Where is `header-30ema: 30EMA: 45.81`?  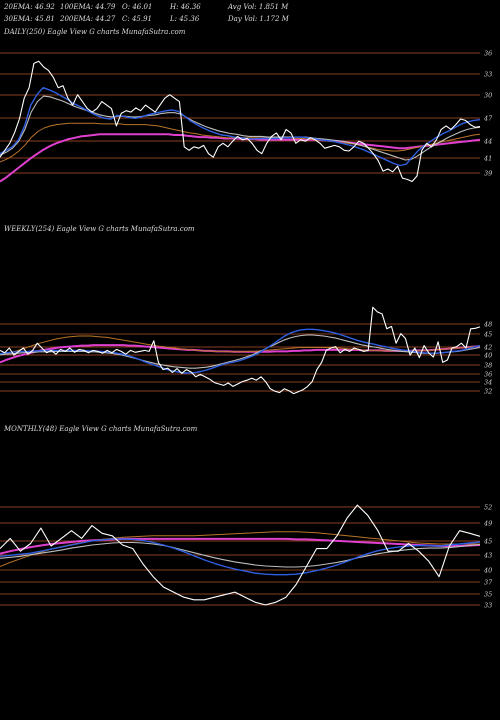 header-30ema: 30EMA: 45.81 is located at coordinates (29, 19).